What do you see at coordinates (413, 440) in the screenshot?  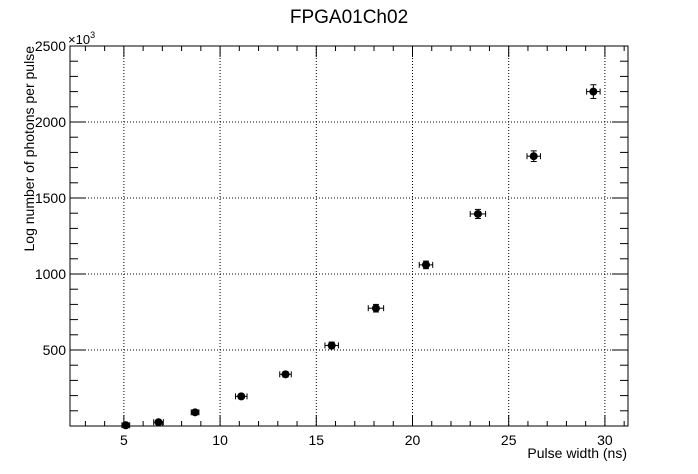 I see `x-tick-label: 20` at bounding box center [413, 440].